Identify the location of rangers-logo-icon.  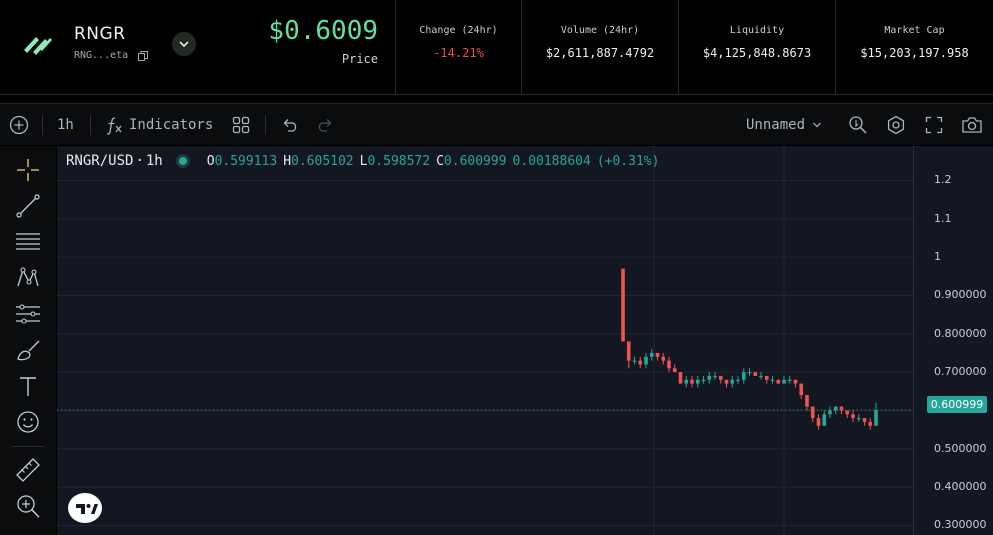
(38, 46).